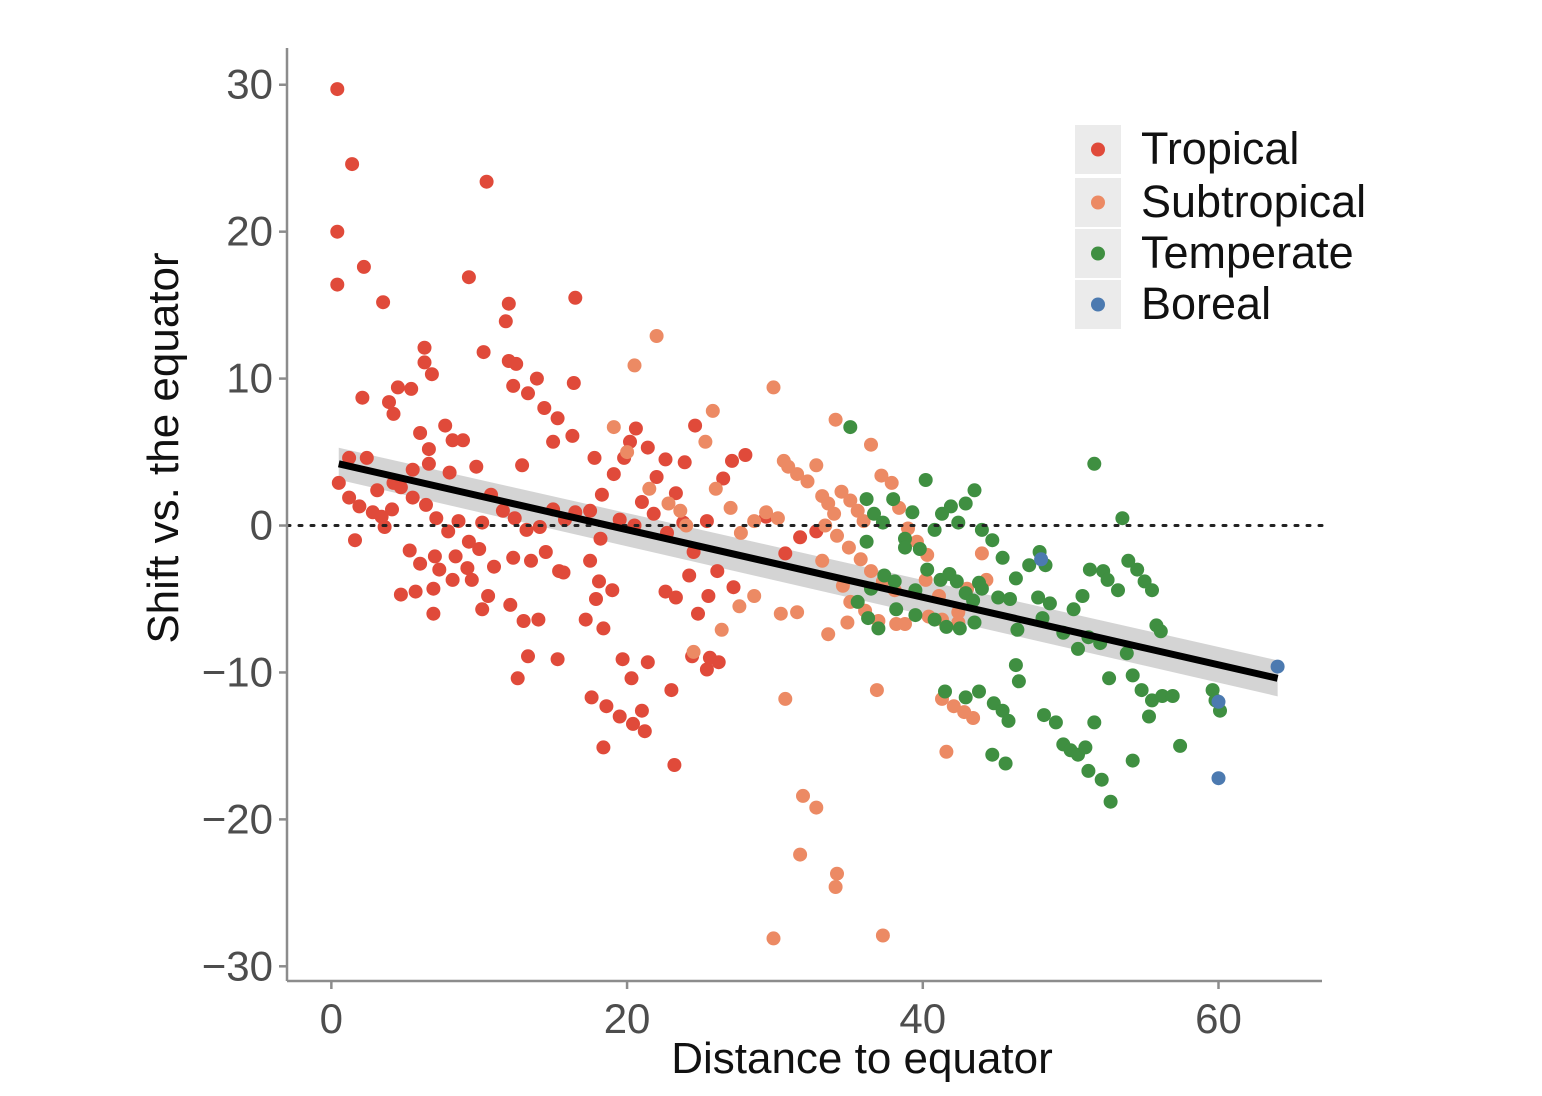 The image size is (1542, 1096). I want to click on regression-line, so click(808, 571).